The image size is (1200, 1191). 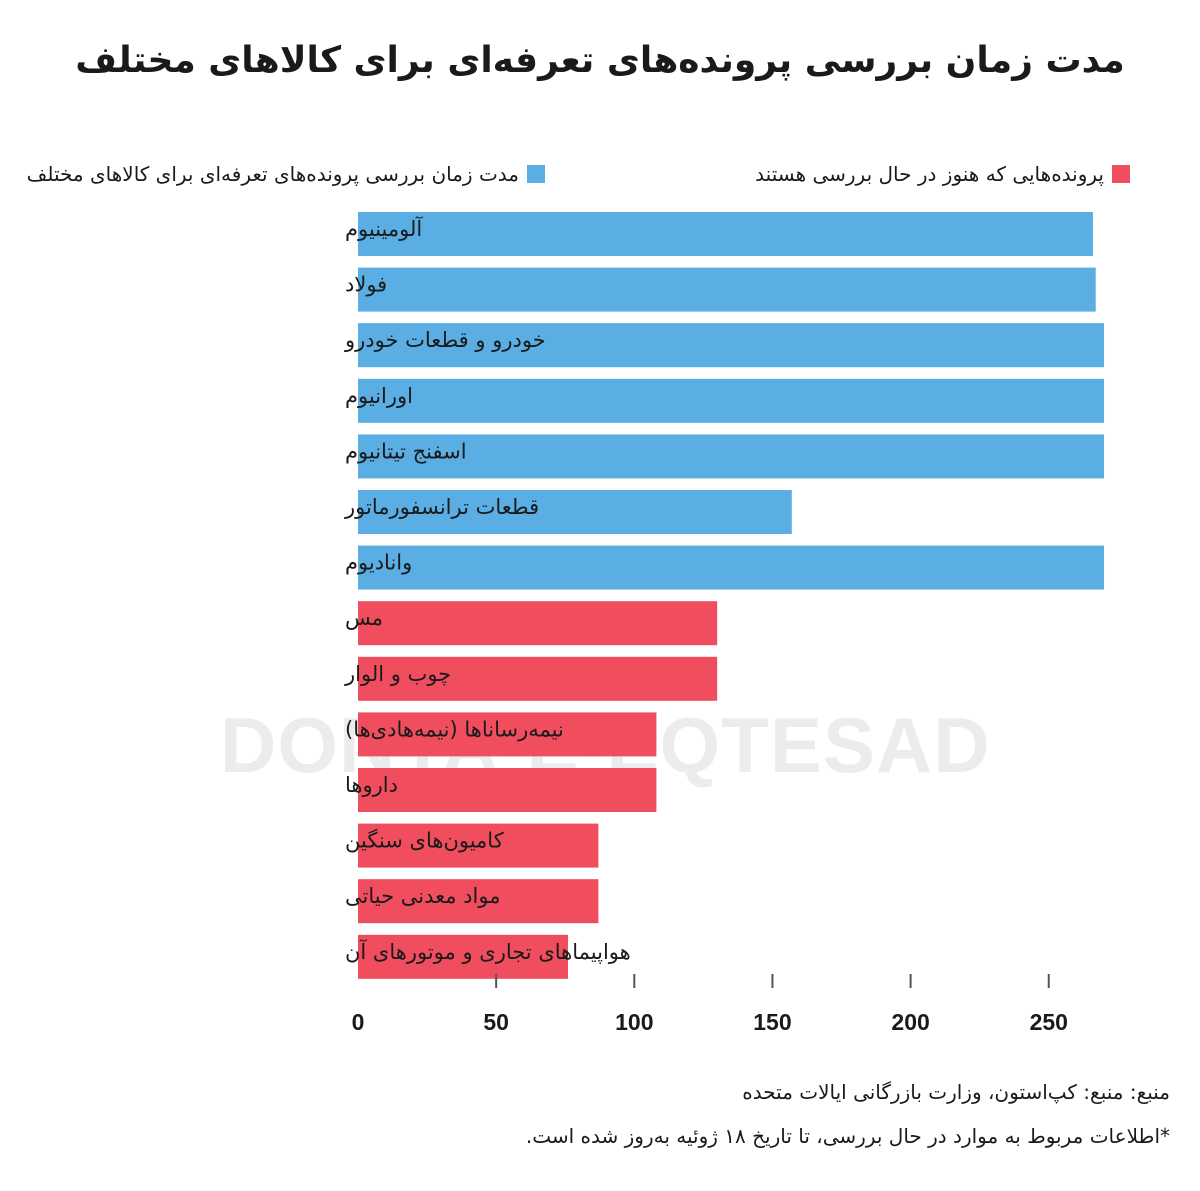 I want to click on category-label-12: کامیون‌های سنگین, so click(x=424, y=841).